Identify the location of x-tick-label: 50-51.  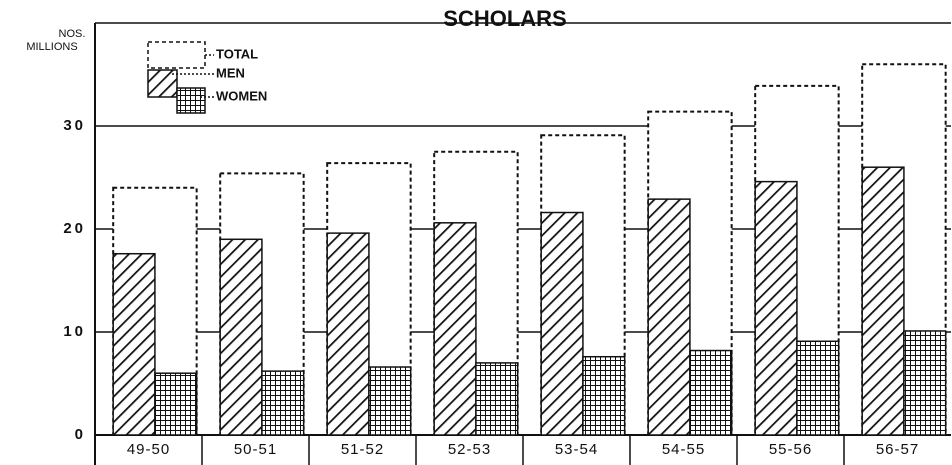
(255, 449).